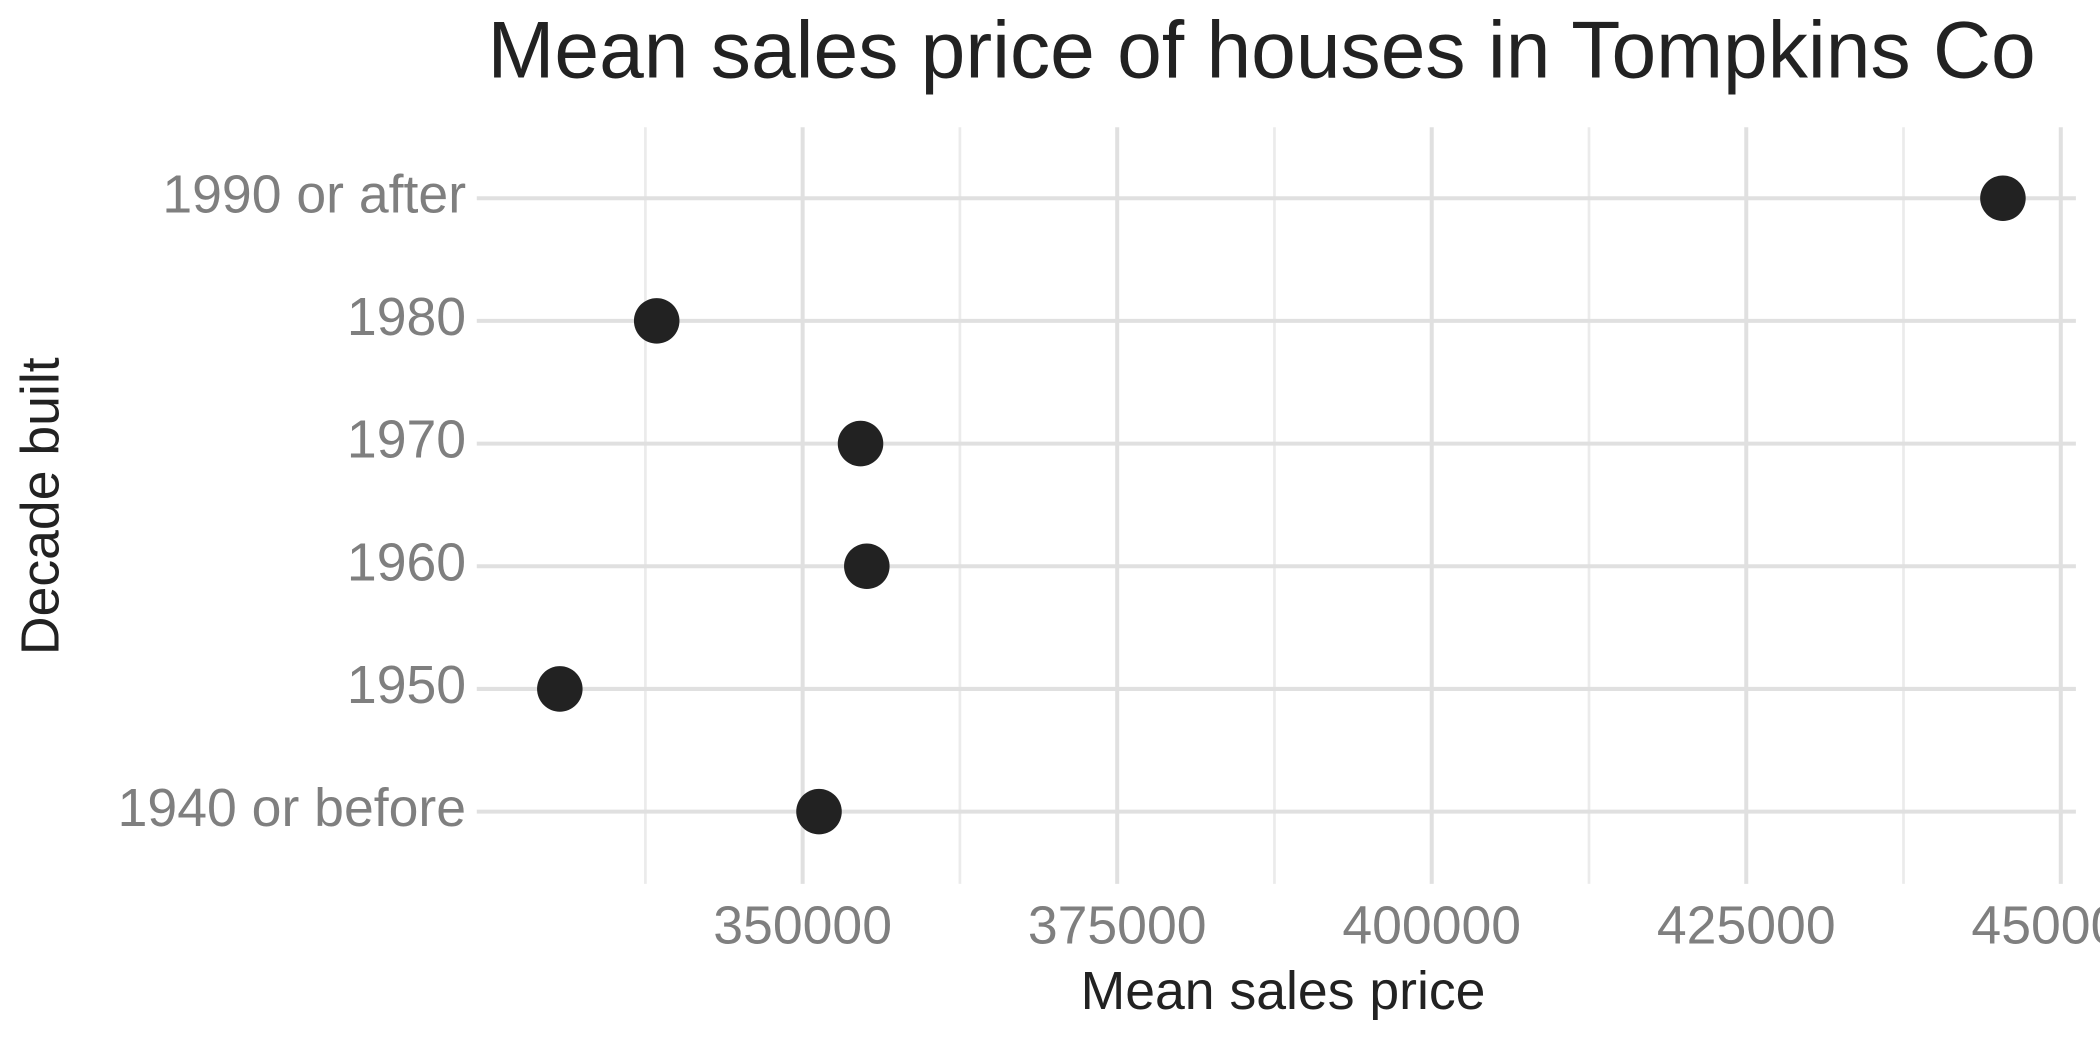 This screenshot has height=1050, width=2100. What do you see at coordinates (314, 194) in the screenshot?
I see `y-tick-label: 1990 or after` at bounding box center [314, 194].